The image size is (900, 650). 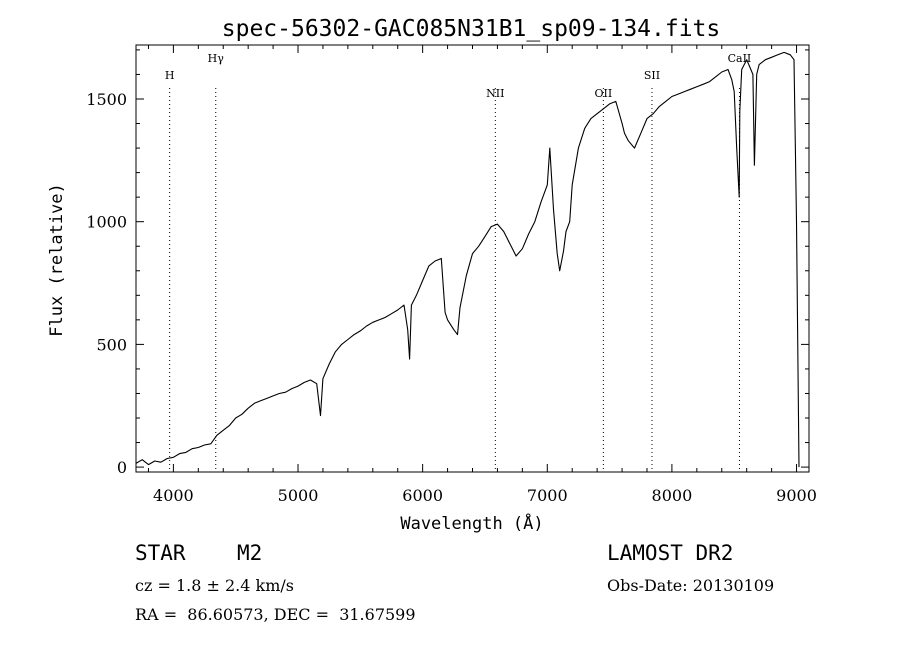 I want to click on x-tick-label-1: 5000, so click(x=298, y=495).